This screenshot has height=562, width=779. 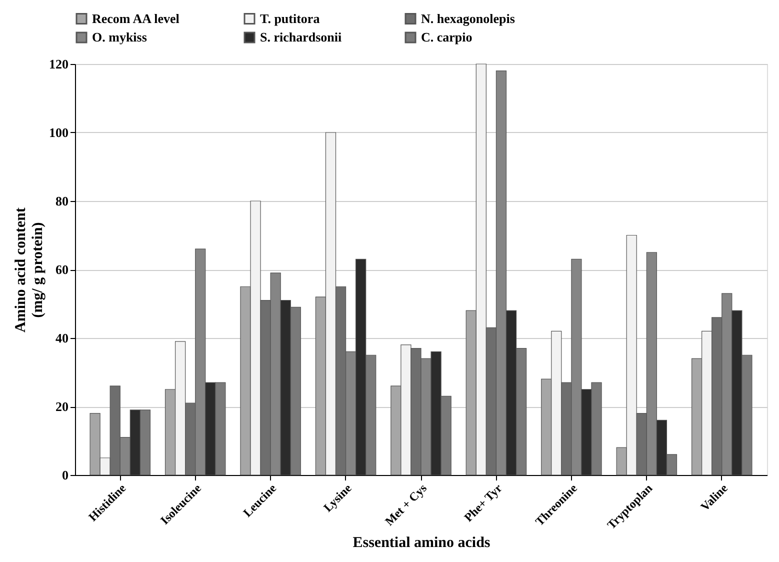 What do you see at coordinates (119, 37) in the screenshot?
I see `legend-label: O. mykiss` at bounding box center [119, 37].